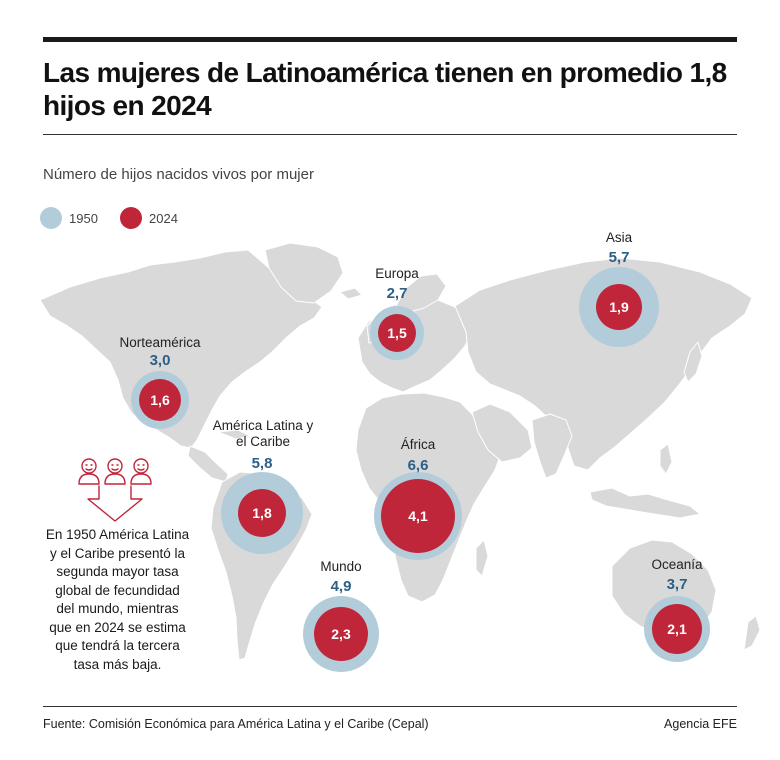 The height and width of the screenshot is (760, 780). I want to click on central-america-landmass, so click(208, 464).